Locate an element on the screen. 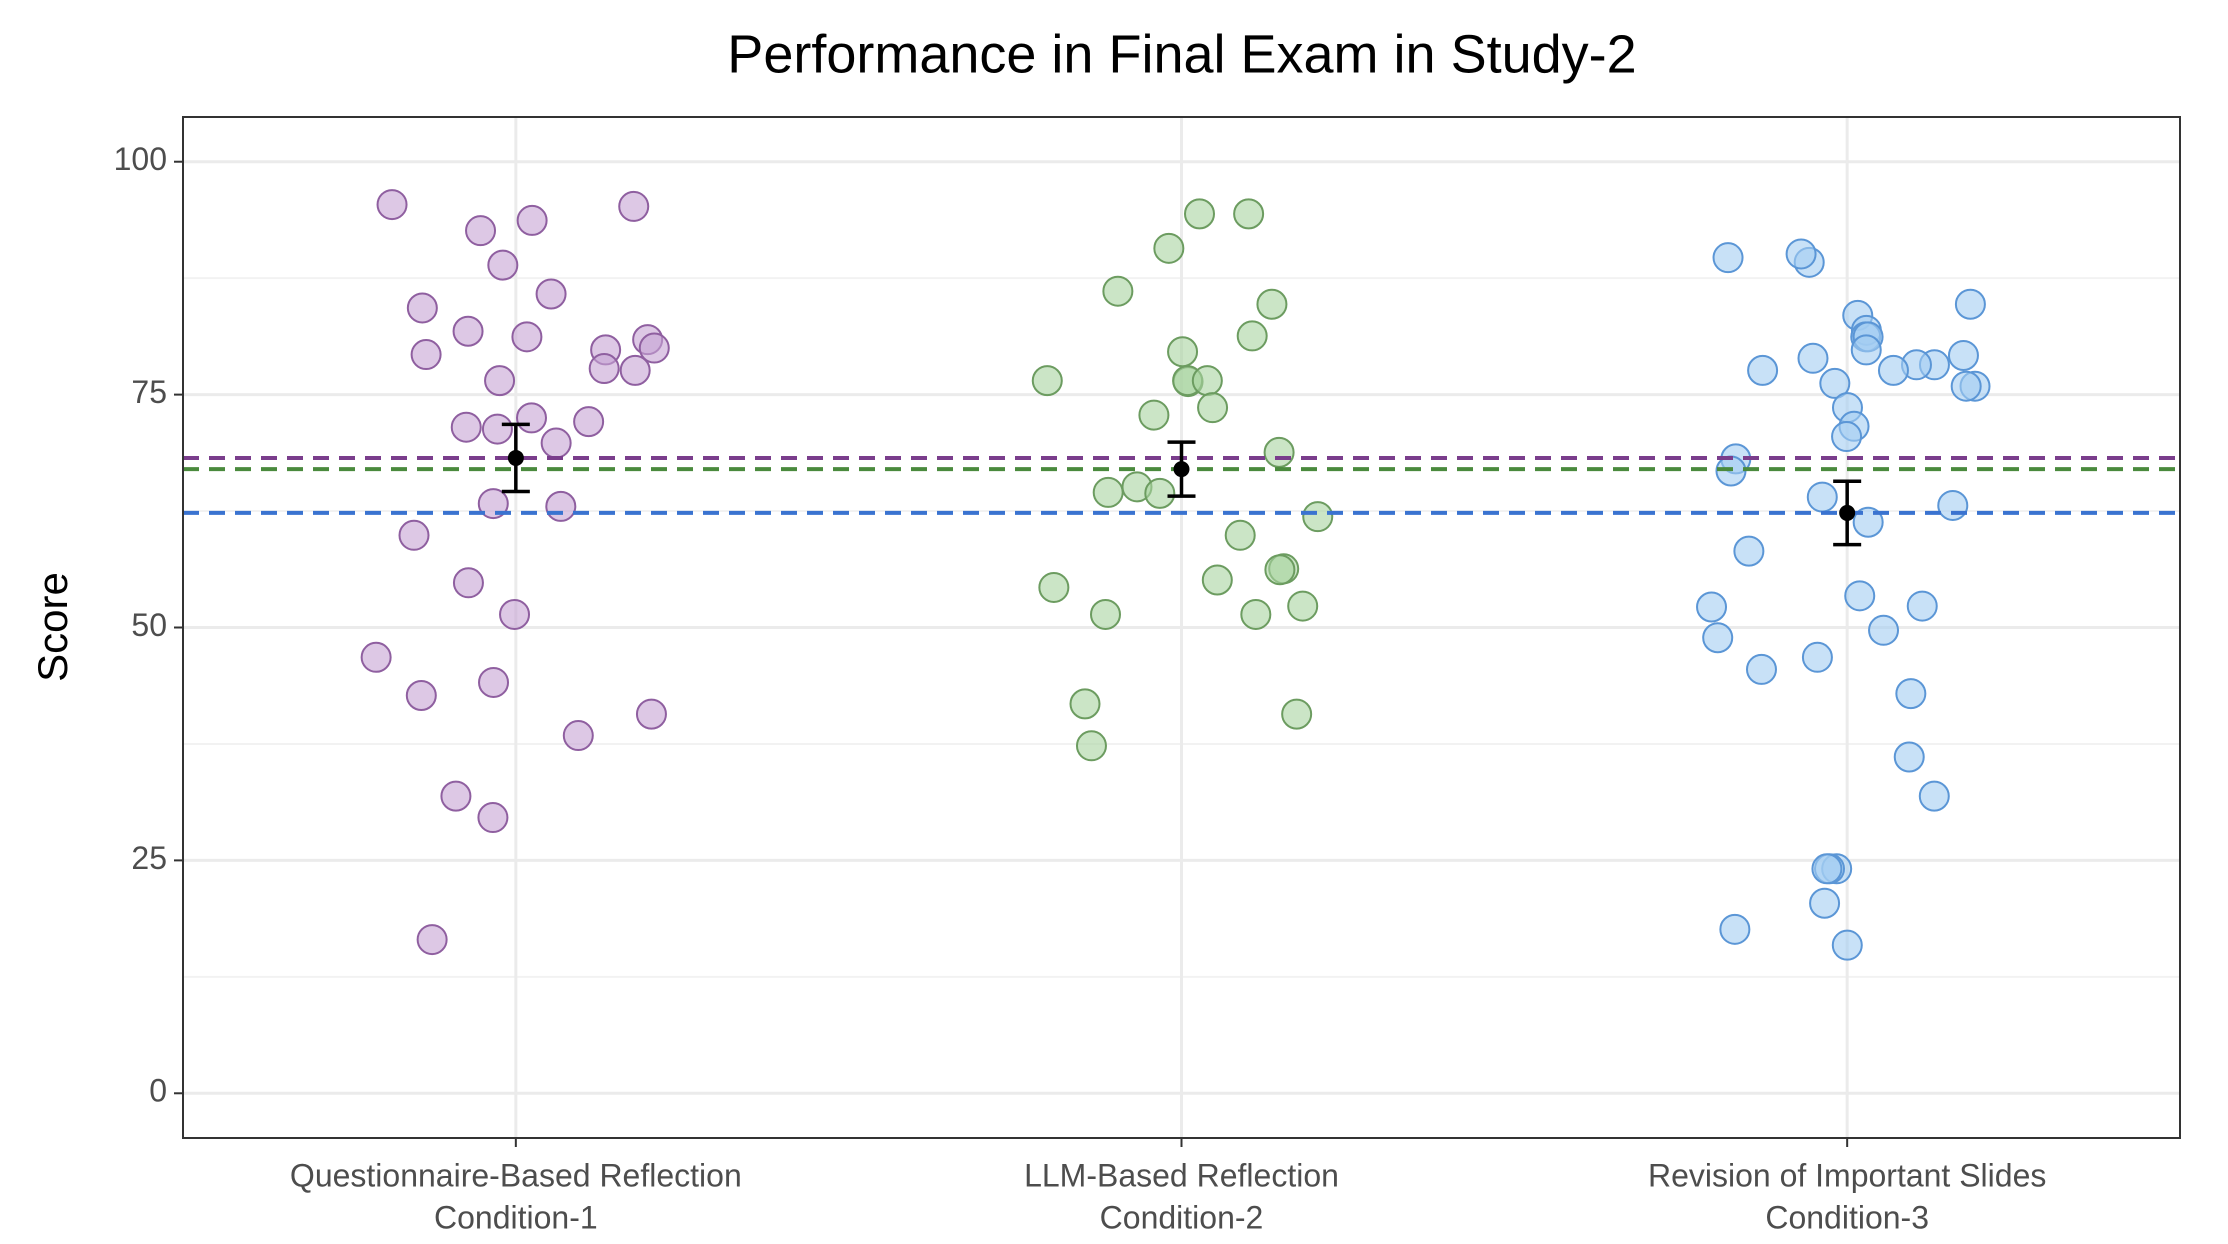  x-tick-label: Questionnaire-Based Reflection is located at coordinates (516, 1175).